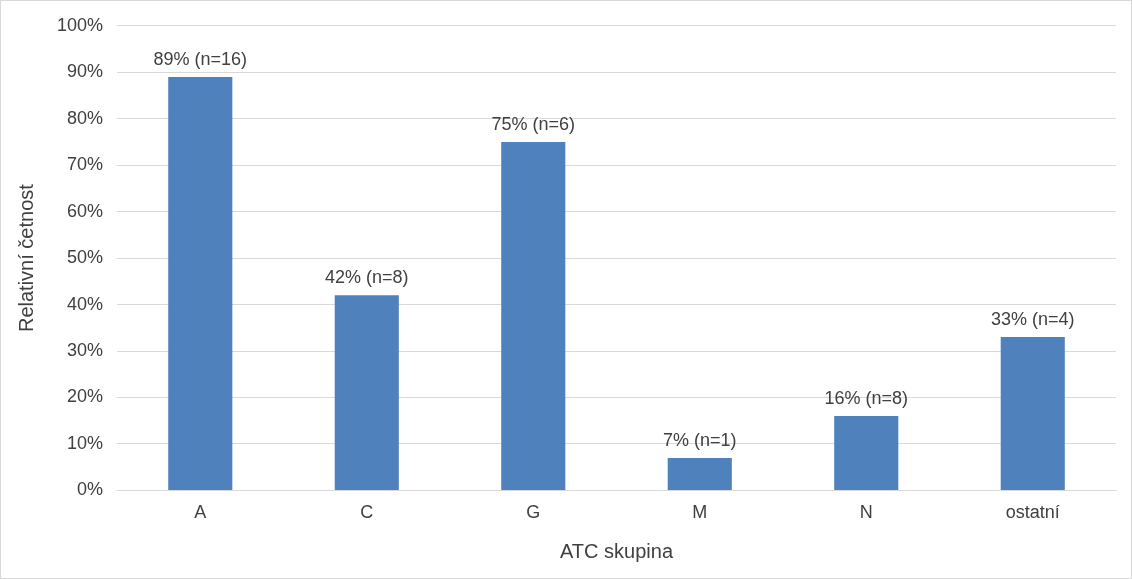 Image resolution: width=1132 pixels, height=579 pixels. Describe the element at coordinates (25, 258) in the screenshot. I see `y-axis-title: Relativní četnost` at that location.